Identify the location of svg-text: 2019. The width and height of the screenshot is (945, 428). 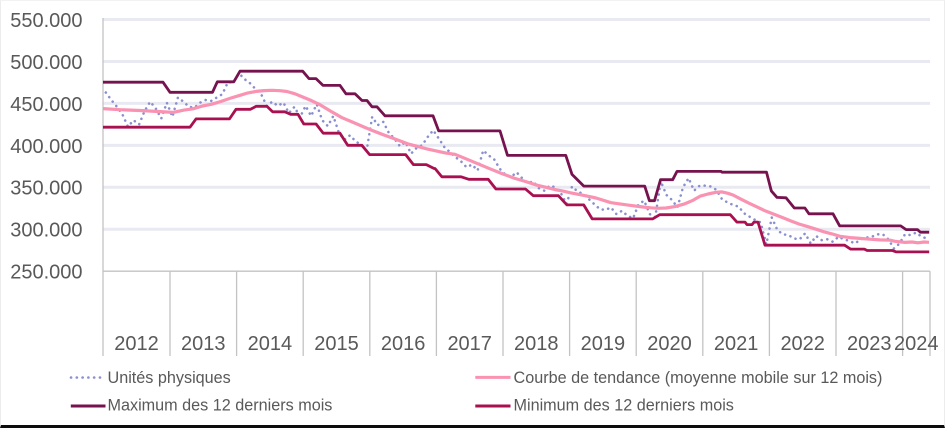
(603, 344).